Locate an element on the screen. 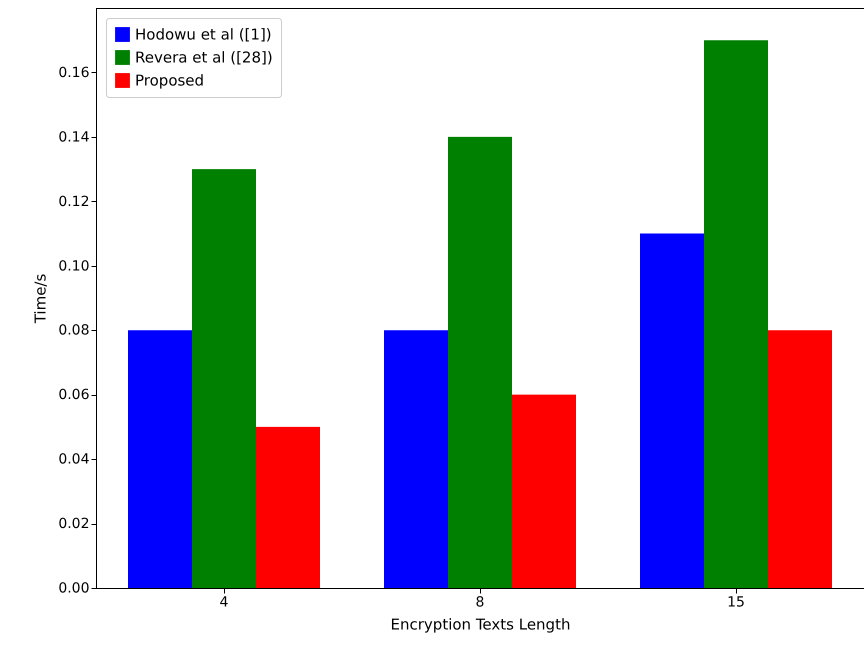 The height and width of the screenshot is (650, 864). y-tick-label: 0.14 is located at coordinates (74, 137).